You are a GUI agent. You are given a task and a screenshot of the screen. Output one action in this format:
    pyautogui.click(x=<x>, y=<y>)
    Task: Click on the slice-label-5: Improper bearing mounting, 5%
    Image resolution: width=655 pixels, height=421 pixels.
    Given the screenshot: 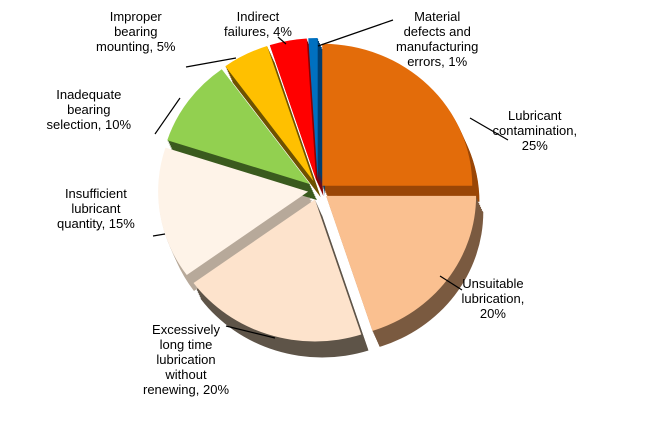 What is the action you would take?
    pyautogui.click(x=136, y=31)
    